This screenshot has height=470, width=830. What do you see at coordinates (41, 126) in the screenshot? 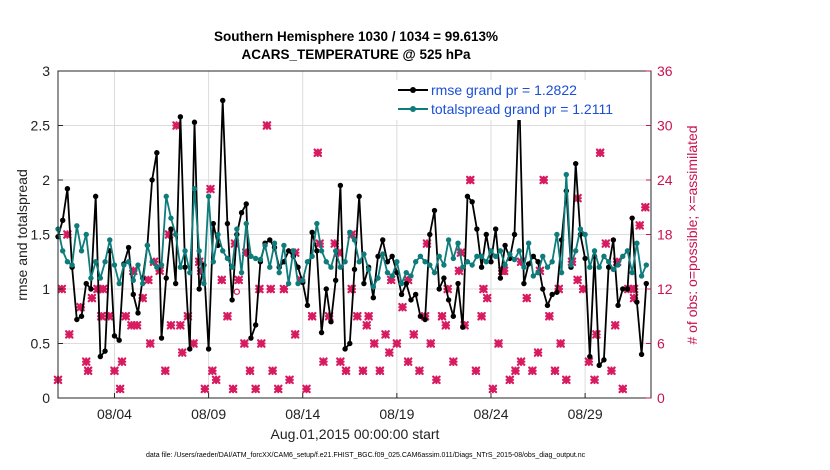
I see `y-tick-label: 2.5` at bounding box center [41, 126].